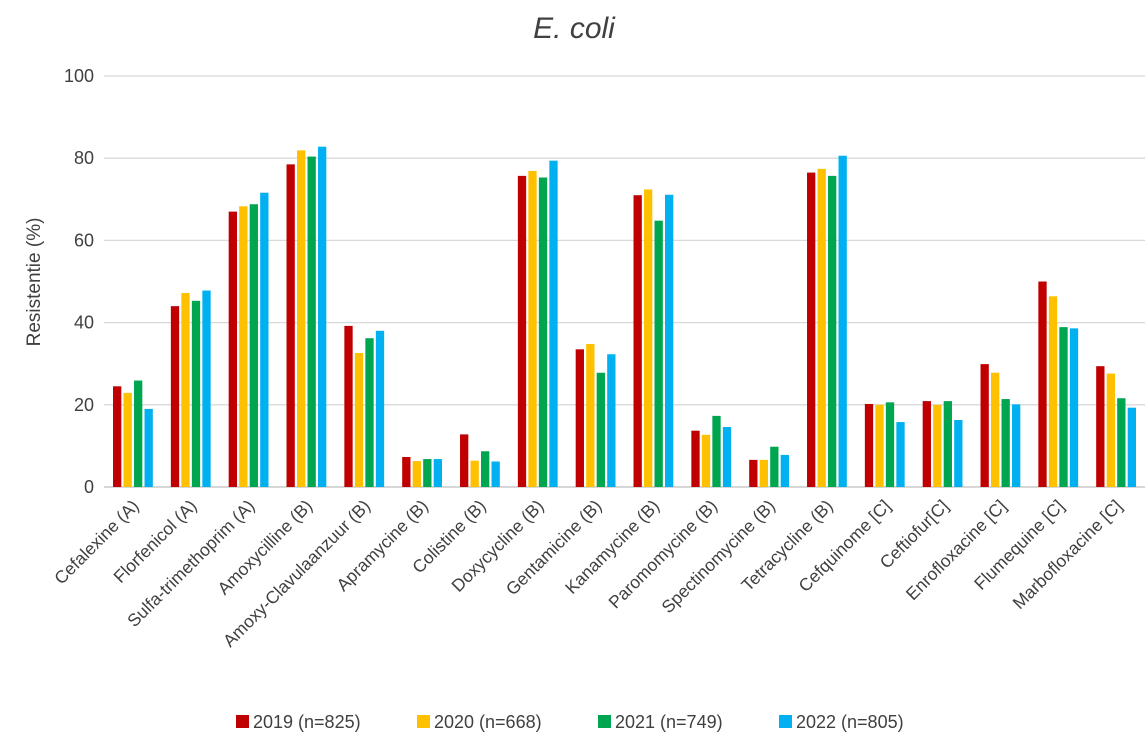  What do you see at coordinates (1067, 554) in the screenshot?
I see `x-tick-label: Marbofloxacine [C]` at bounding box center [1067, 554].